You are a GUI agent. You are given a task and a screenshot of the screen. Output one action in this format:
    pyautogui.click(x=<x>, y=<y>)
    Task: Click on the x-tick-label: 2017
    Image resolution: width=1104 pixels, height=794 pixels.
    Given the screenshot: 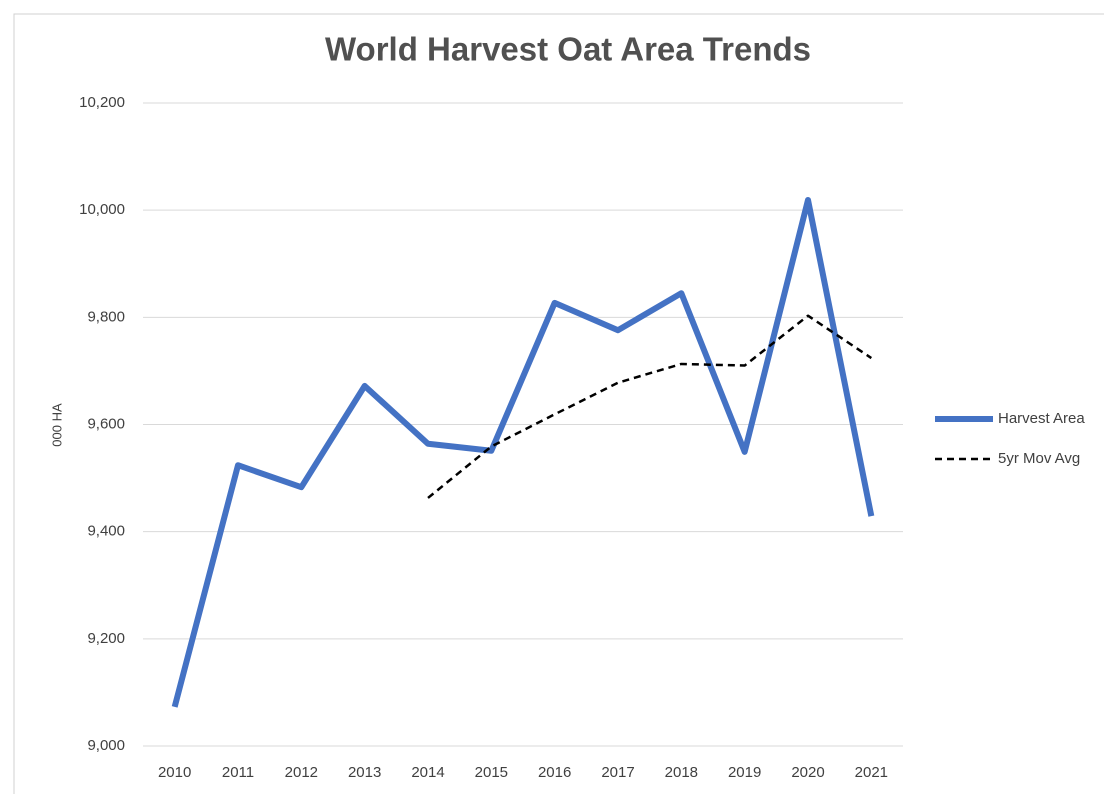 What is the action you would take?
    pyautogui.click(x=617, y=772)
    